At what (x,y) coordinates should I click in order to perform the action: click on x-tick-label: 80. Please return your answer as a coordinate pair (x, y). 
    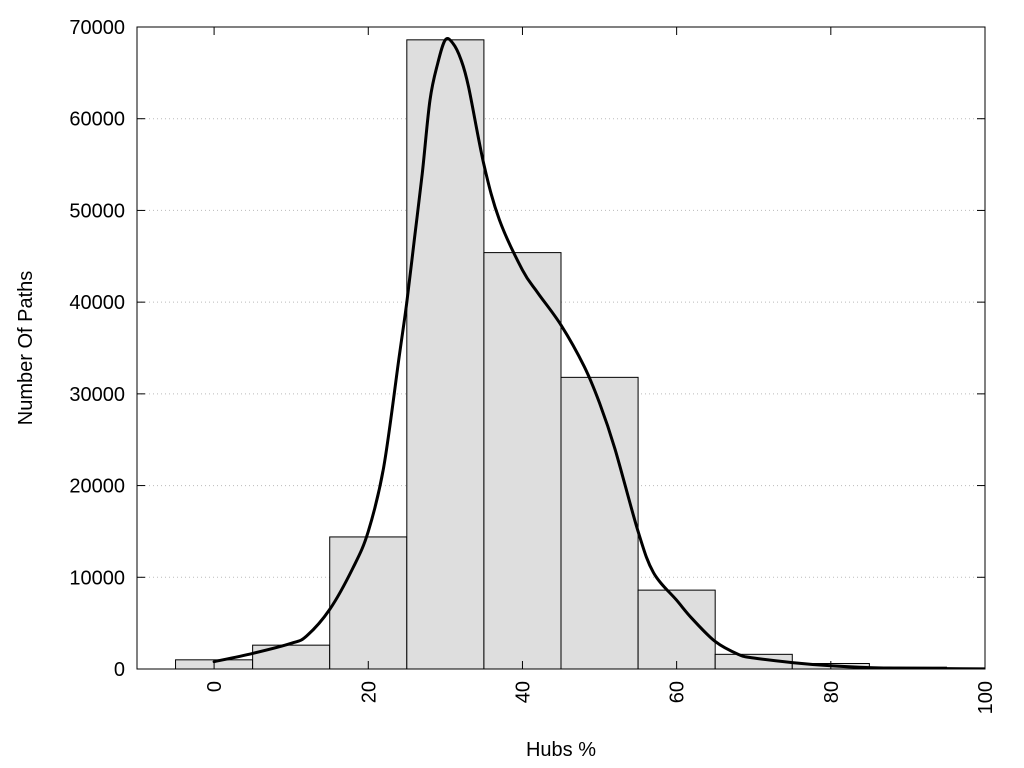
    Looking at the image, I should click on (832, 692).